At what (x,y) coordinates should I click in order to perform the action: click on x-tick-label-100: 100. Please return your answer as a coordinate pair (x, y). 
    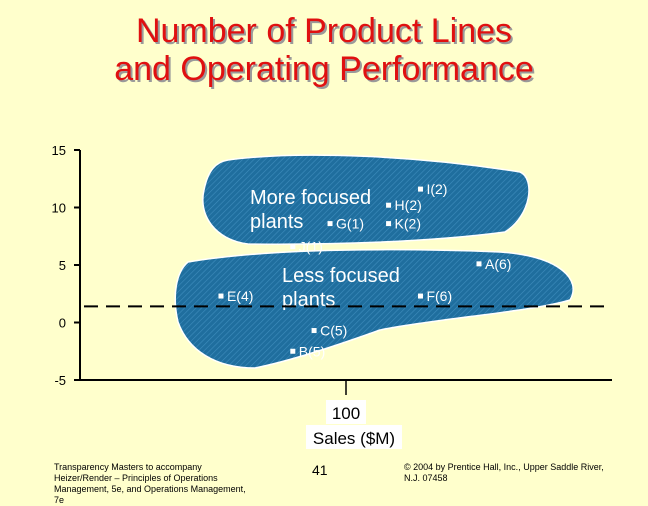
    Looking at the image, I should click on (346, 413).